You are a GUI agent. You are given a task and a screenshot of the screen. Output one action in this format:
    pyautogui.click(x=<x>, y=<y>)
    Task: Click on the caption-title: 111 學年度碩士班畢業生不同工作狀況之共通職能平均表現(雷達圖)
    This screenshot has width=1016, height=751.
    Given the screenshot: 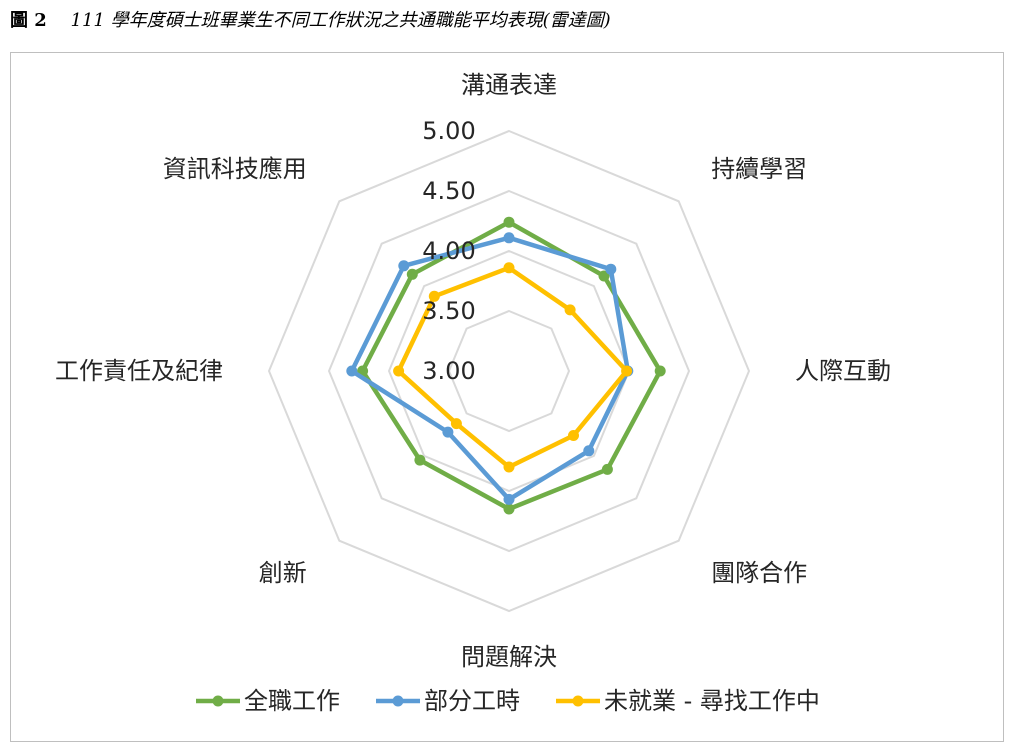 What is the action you would take?
    pyautogui.click(x=340, y=20)
    